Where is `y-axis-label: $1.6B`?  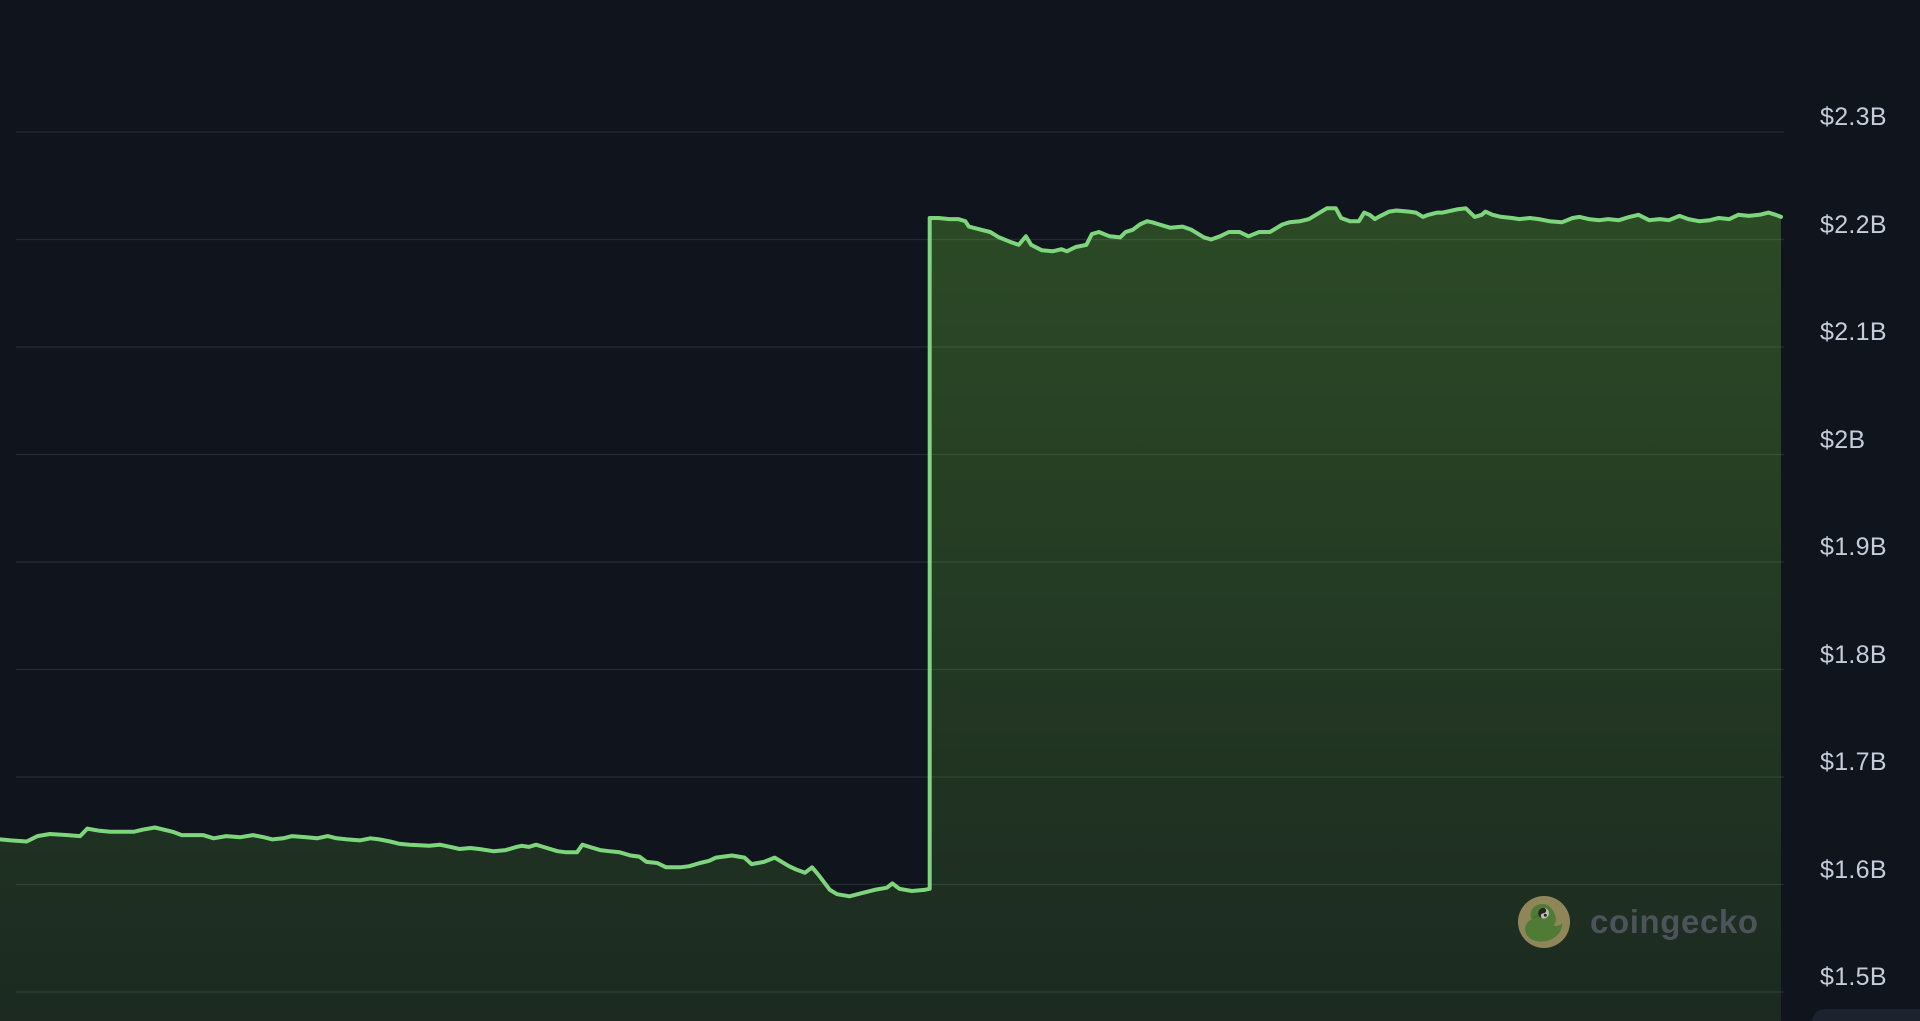
y-axis-label: $1.6B is located at coordinates (1853, 869).